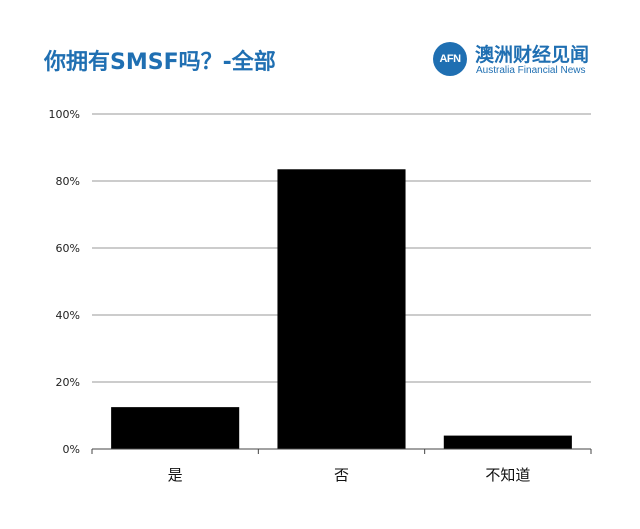  What do you see at coordinates (349, 475) in the screenshot?
I see `x-axis-tick-labels: 是 否 不知道` at bounding box center [349, 475].